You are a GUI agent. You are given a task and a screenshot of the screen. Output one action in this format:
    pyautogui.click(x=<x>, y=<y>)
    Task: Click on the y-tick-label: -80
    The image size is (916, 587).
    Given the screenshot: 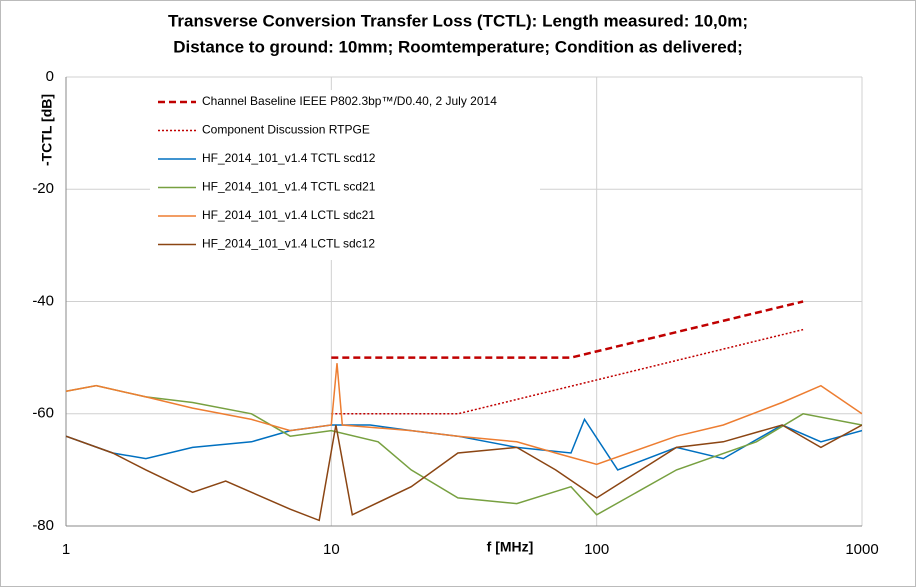 What is the action you would take?
    pyautogui.click(x=43, y=525)
    